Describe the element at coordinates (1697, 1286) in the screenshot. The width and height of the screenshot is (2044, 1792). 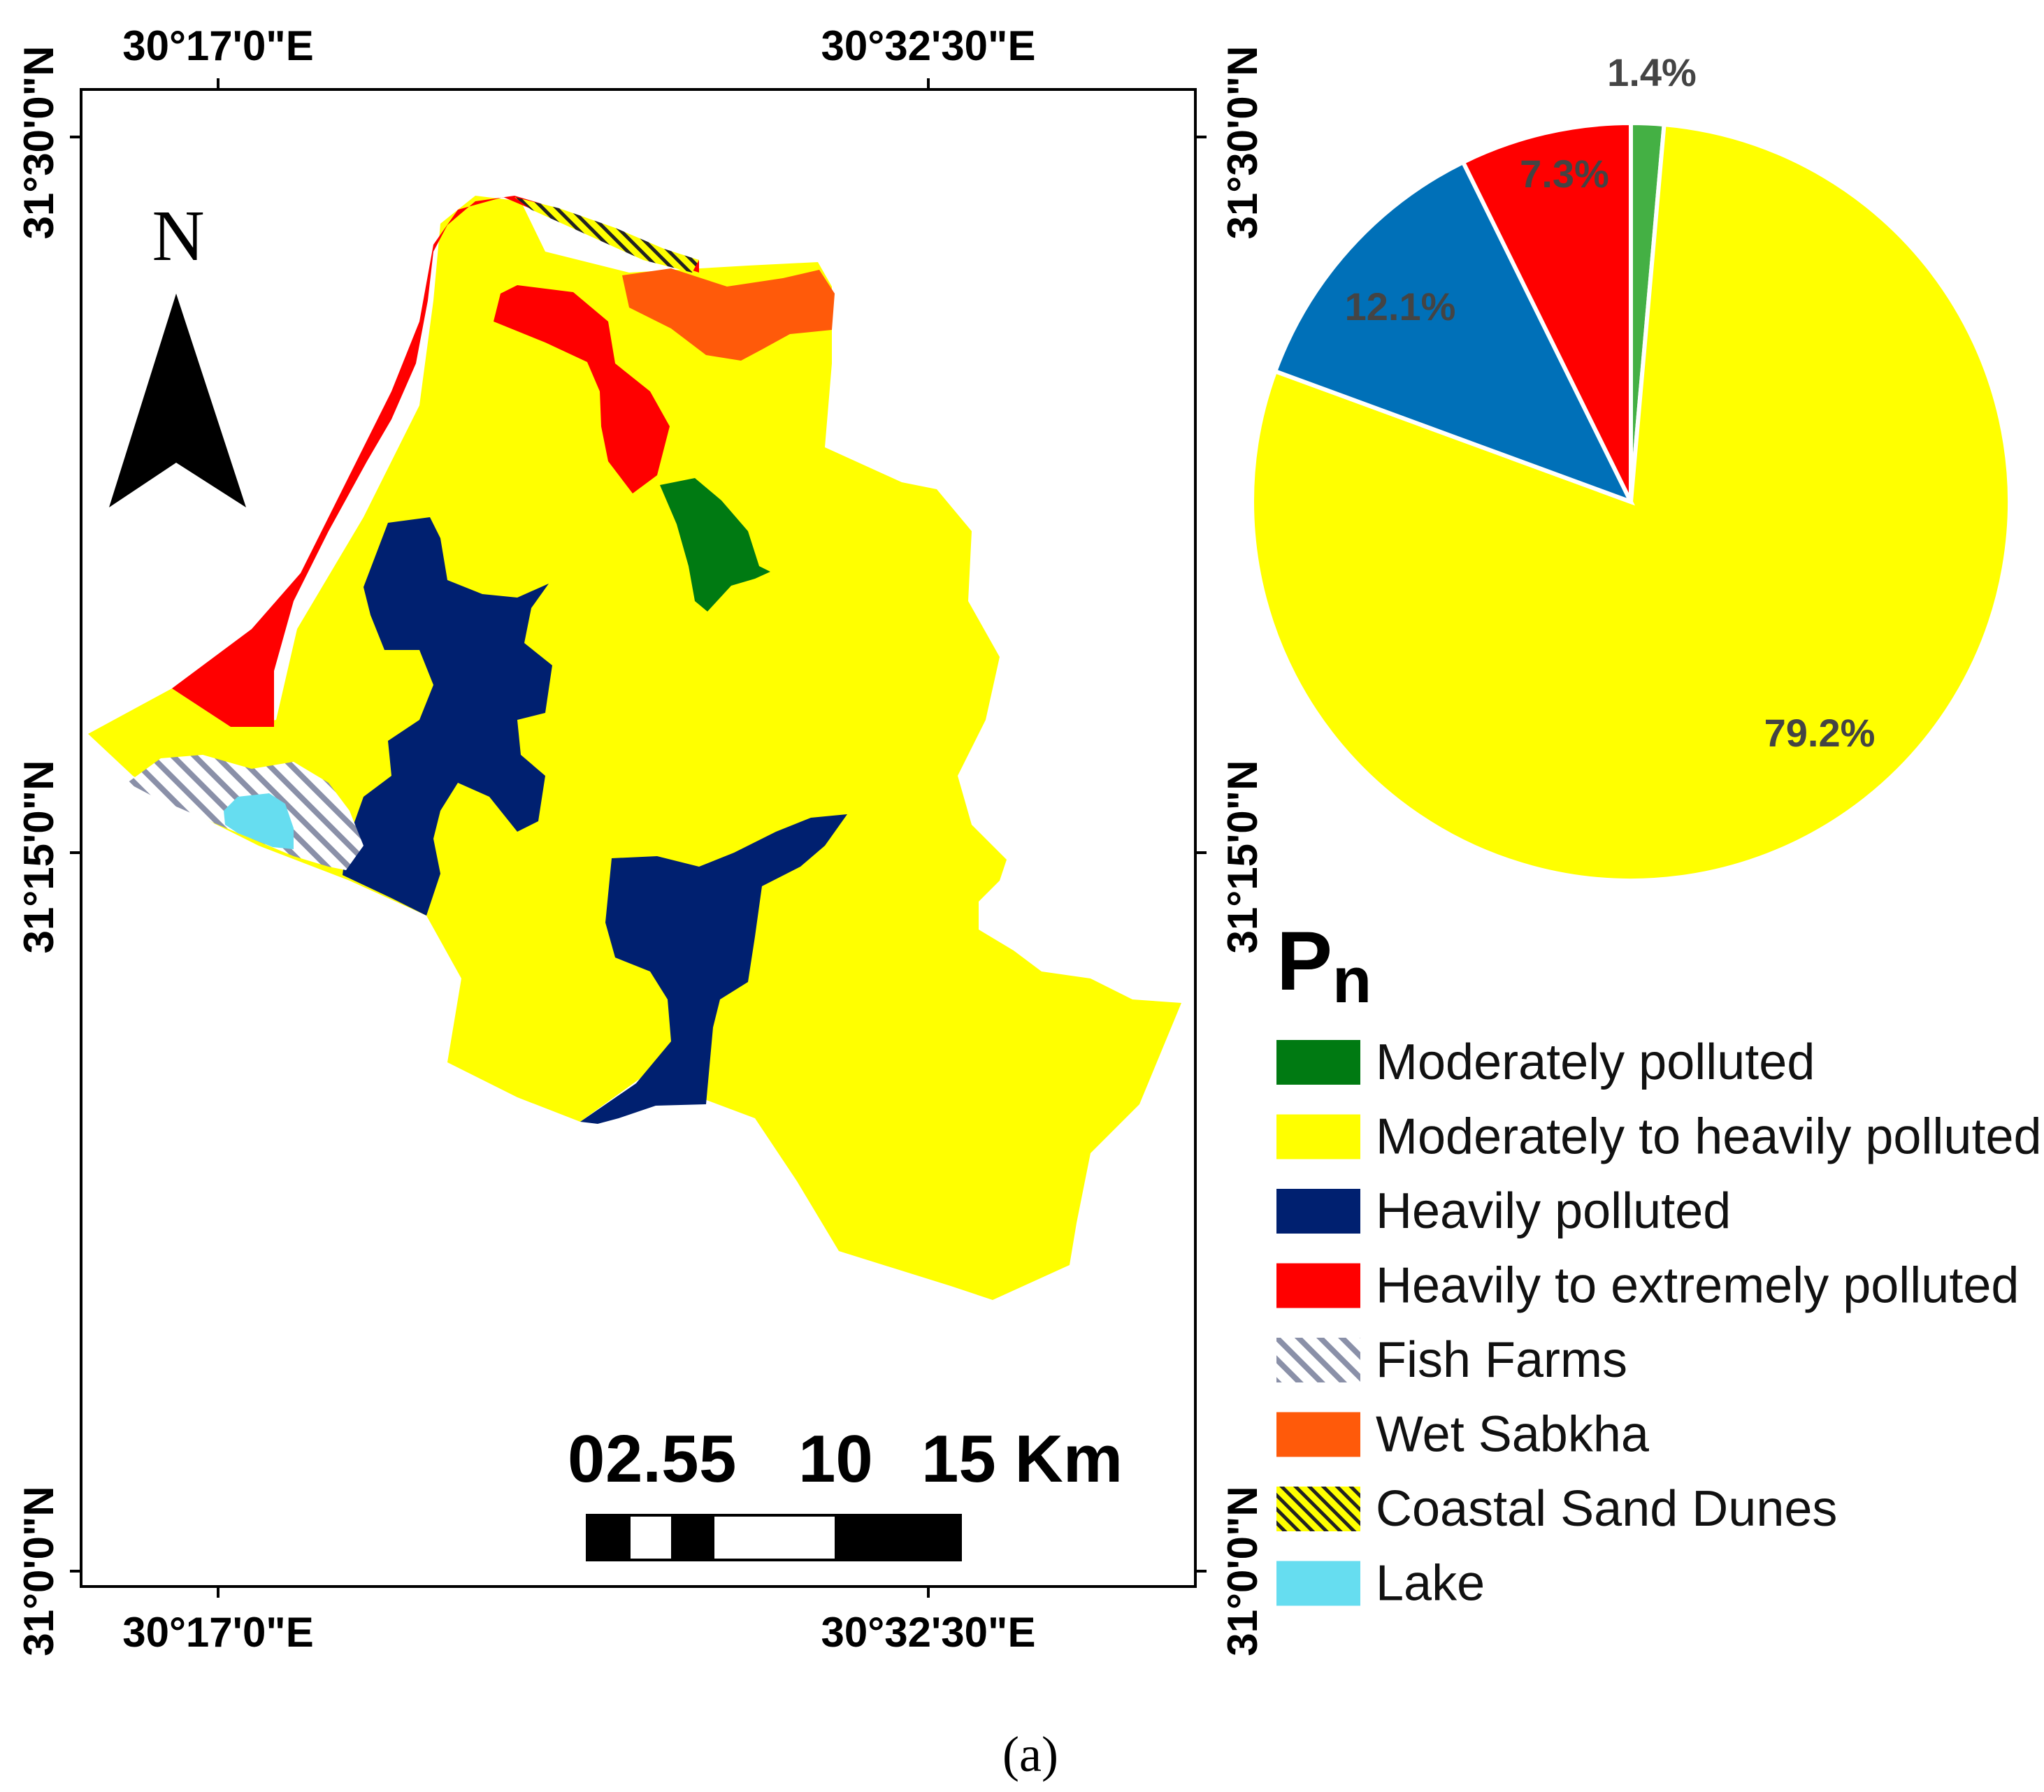
I see `legend-label-heavily-to-extremely-polluted: Heavily to extremely polluted` at that location.